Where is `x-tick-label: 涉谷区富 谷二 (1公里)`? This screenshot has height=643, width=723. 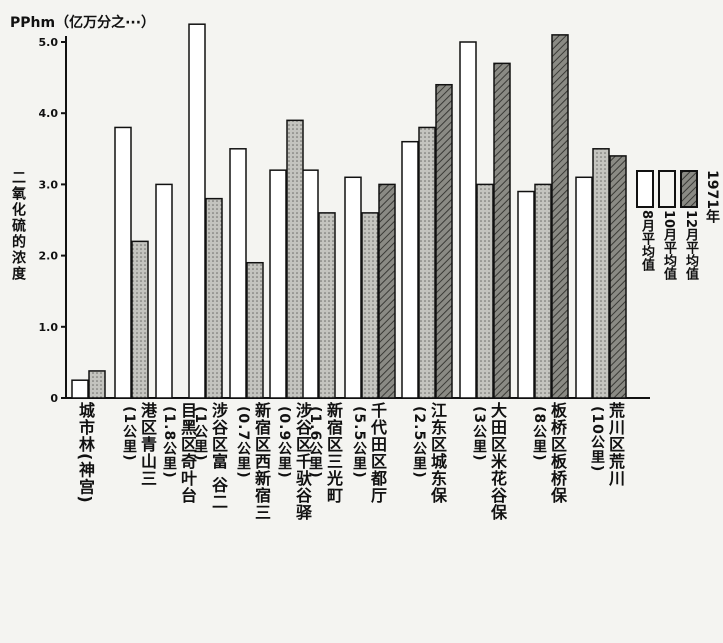 x-tick-label: 涉谷区富 谷二 (1公里) is located at coordinates (209, 456).